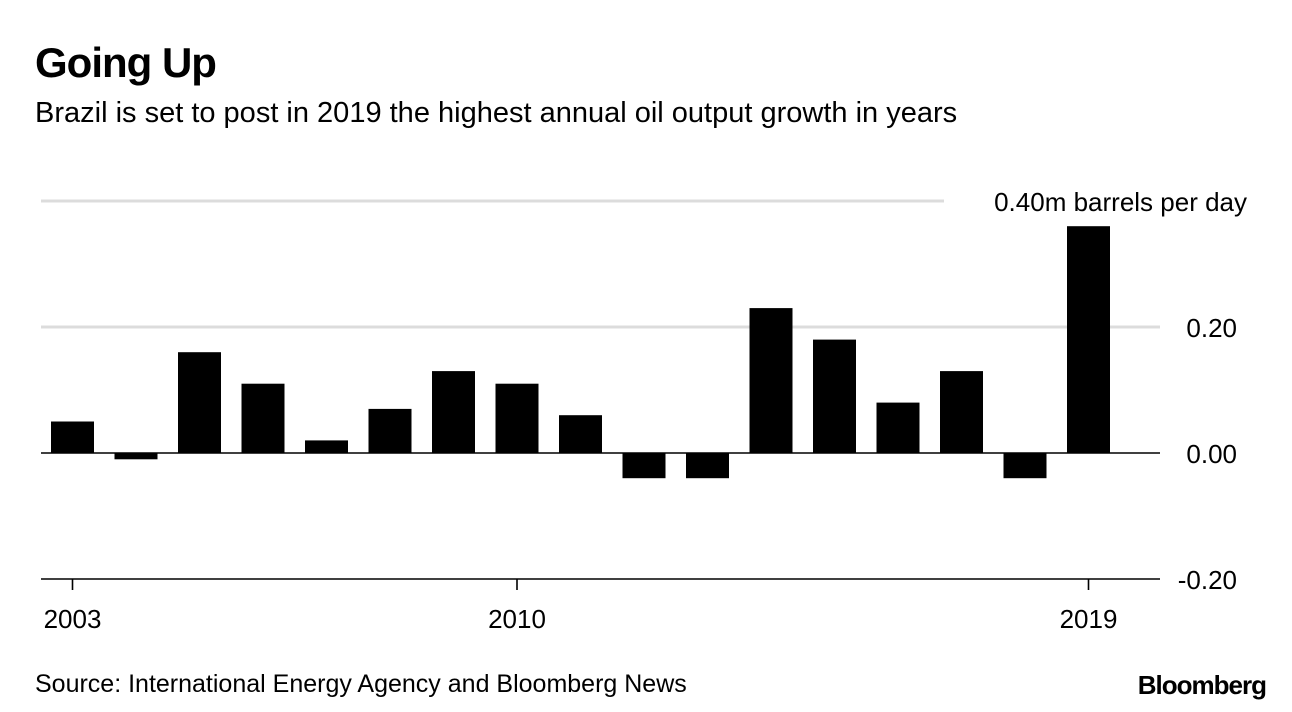 This screenshot has height=712, width=1292. Describe the element at coordinates (1211, 454) in the screenshot. I see `y-tick-label: 0.00` at that location.